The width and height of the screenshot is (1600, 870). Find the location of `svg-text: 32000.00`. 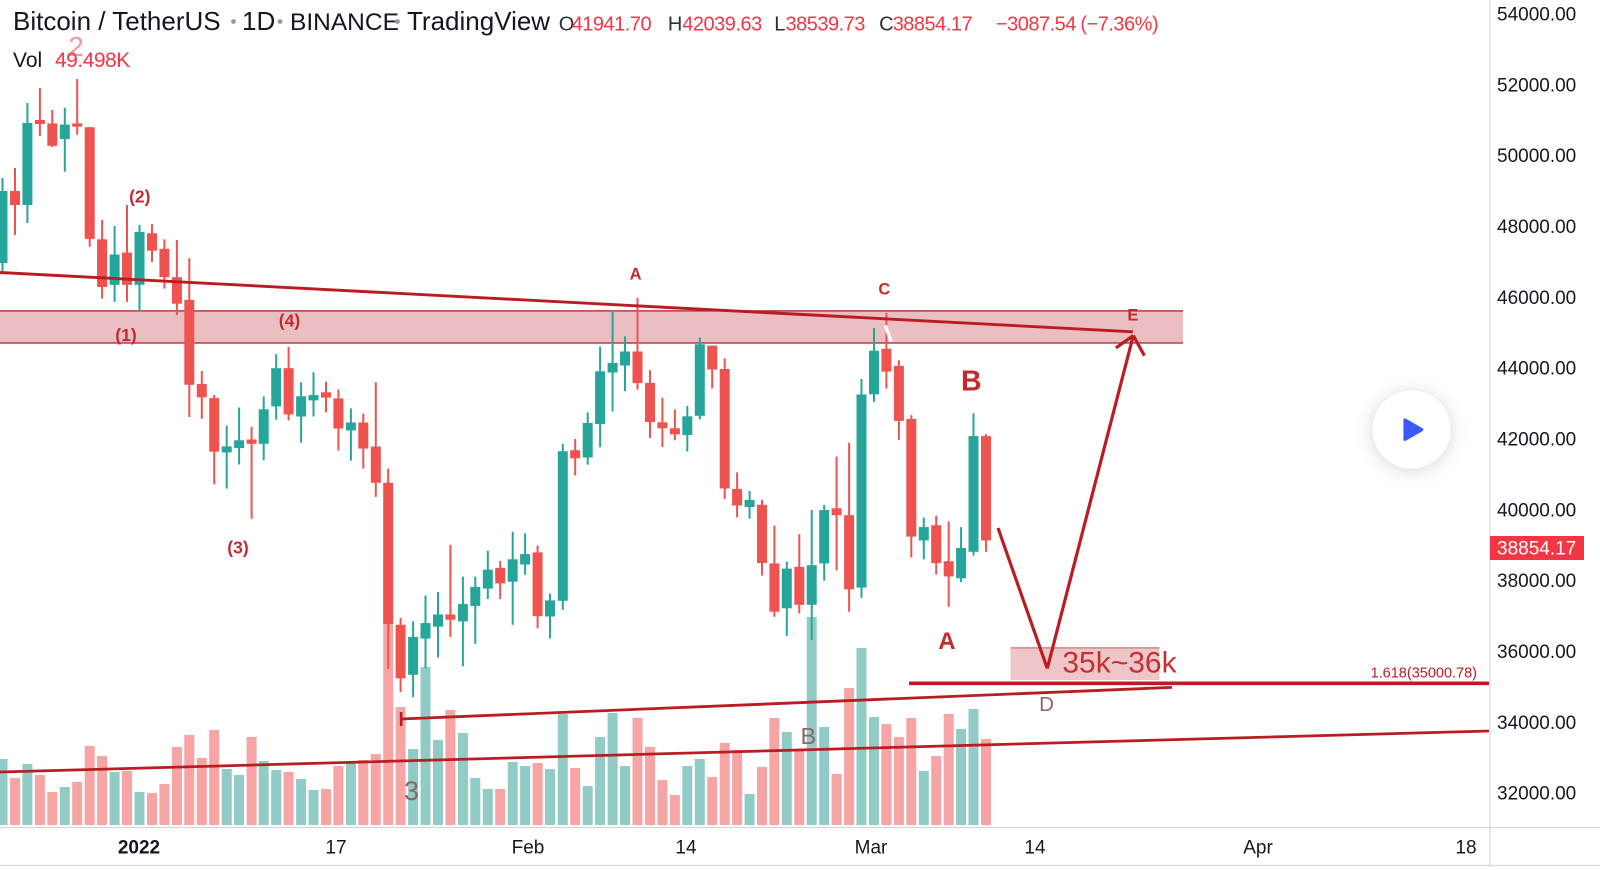

svg-text: 32000.00 is located at coordinates (1536, 794).